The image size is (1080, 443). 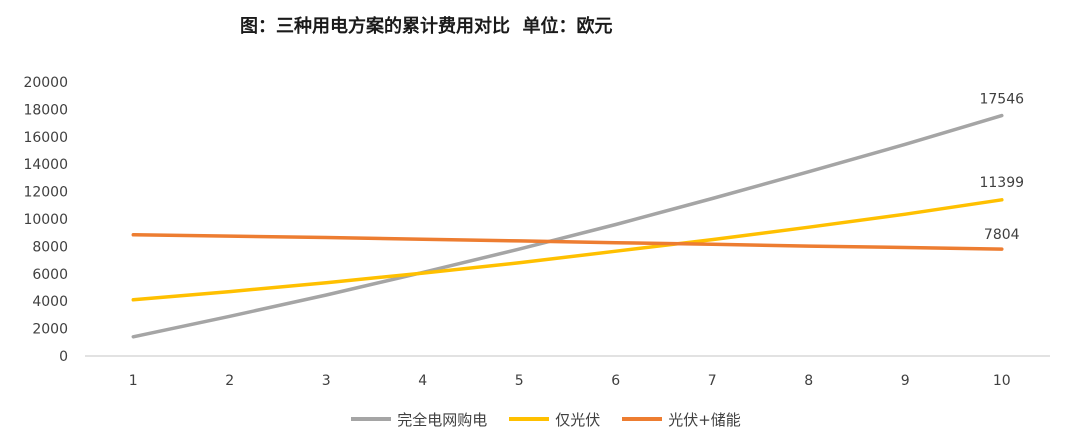 I want to click on x-tick-label: 1, so click(x=133, y=381).